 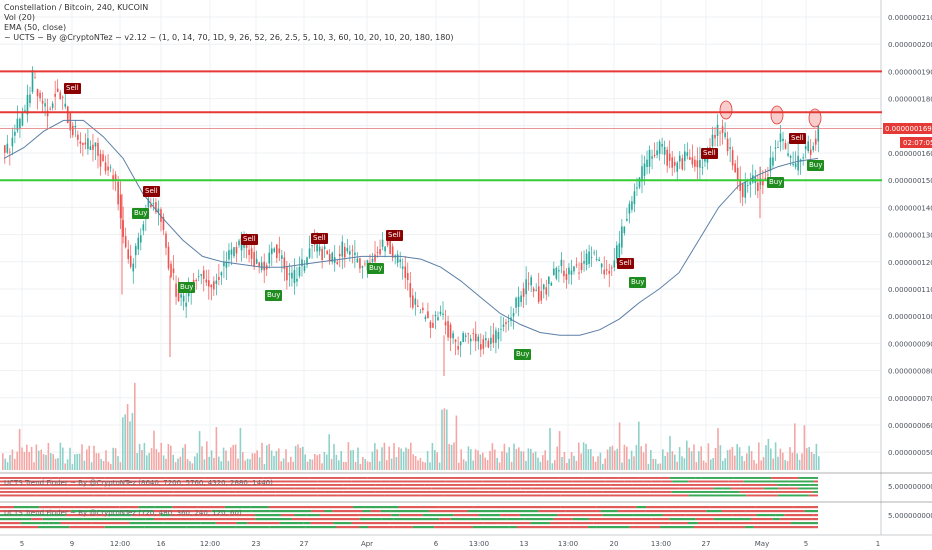 I want to click on x-tick-label: 27, so click(x=706, y=544).